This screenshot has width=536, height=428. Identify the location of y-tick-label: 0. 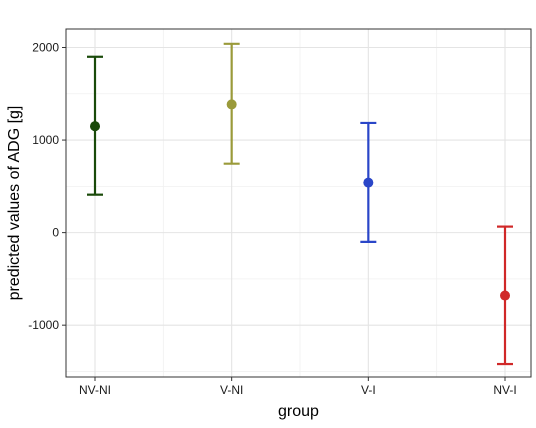
(55, 233).